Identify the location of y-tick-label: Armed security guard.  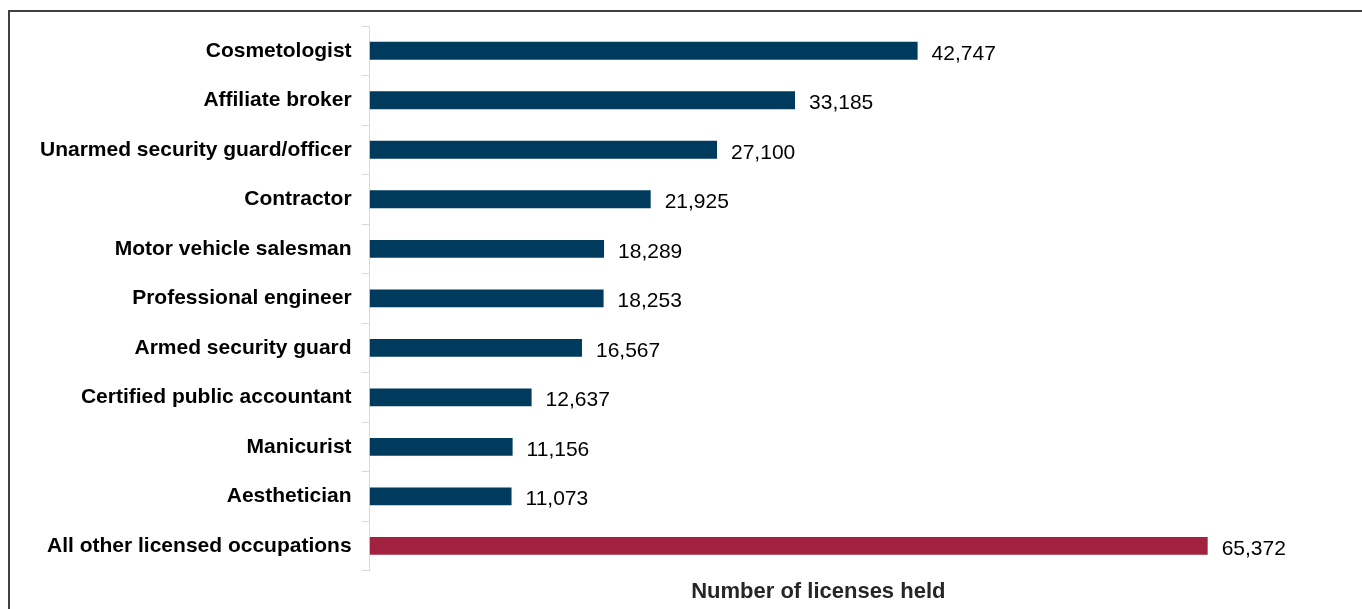
(243, 346).